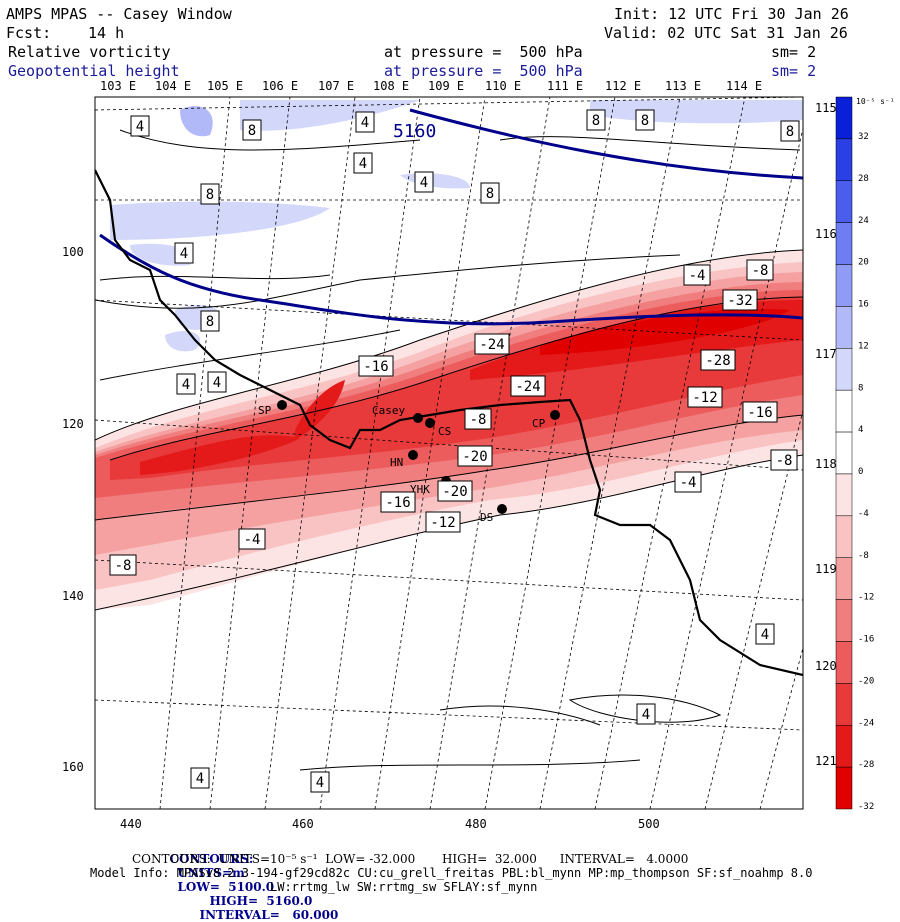 This screenshot has height=922, width=900. What do you see at coordinates (414, 131) in the screenshot?
I see `height-contour-label: 5160` at bounding box center [414, 131].